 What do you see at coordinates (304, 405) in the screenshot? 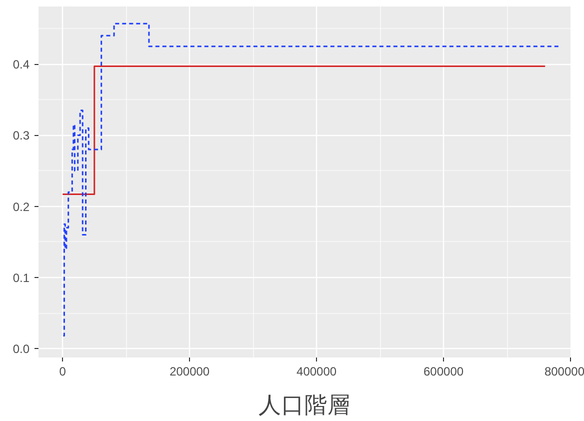
I see `x-axis-title: 人口階層` at bounding box center [304, 405].